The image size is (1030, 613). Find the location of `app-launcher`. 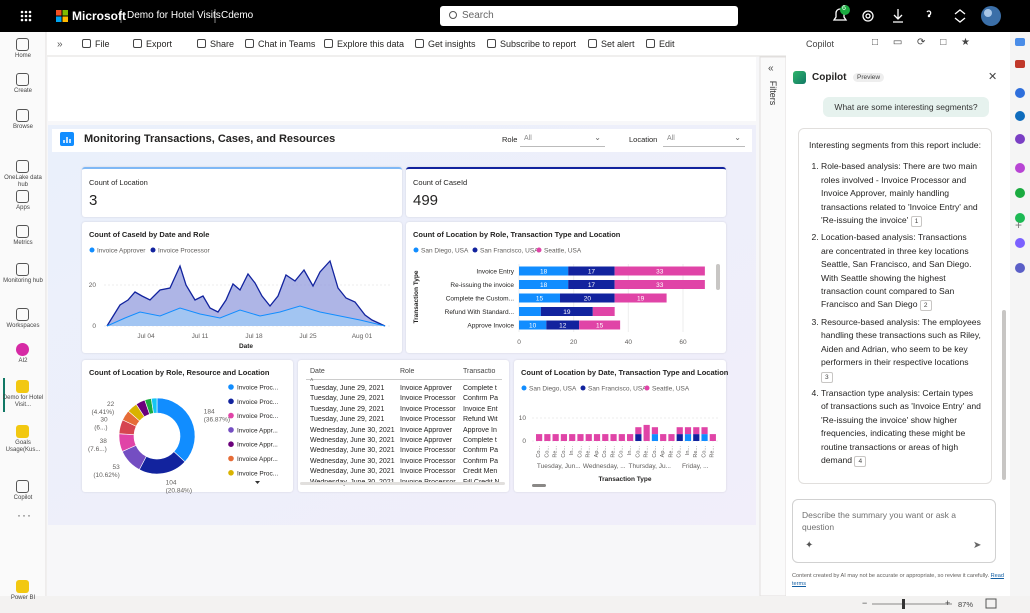

app-launcher is located at coordinates (26, 16).